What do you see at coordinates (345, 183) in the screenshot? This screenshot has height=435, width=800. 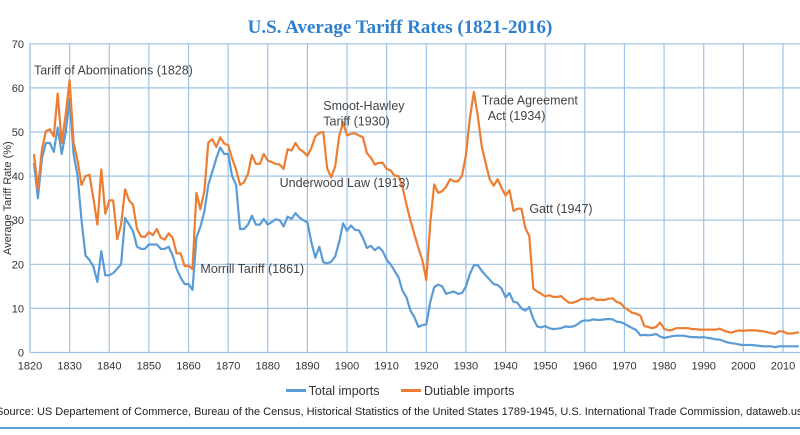 I see `annotation: Underwood Law (1913)` at bounding box center [345, 183].